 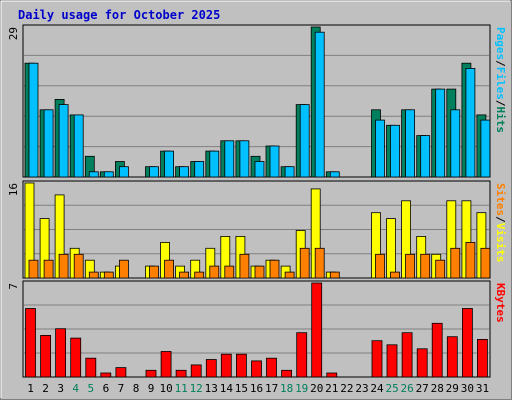 What do you see at coordinates (75, 388) in the screenshot?
I see `x-tick-label: 4` at bounding box center [75, 388].